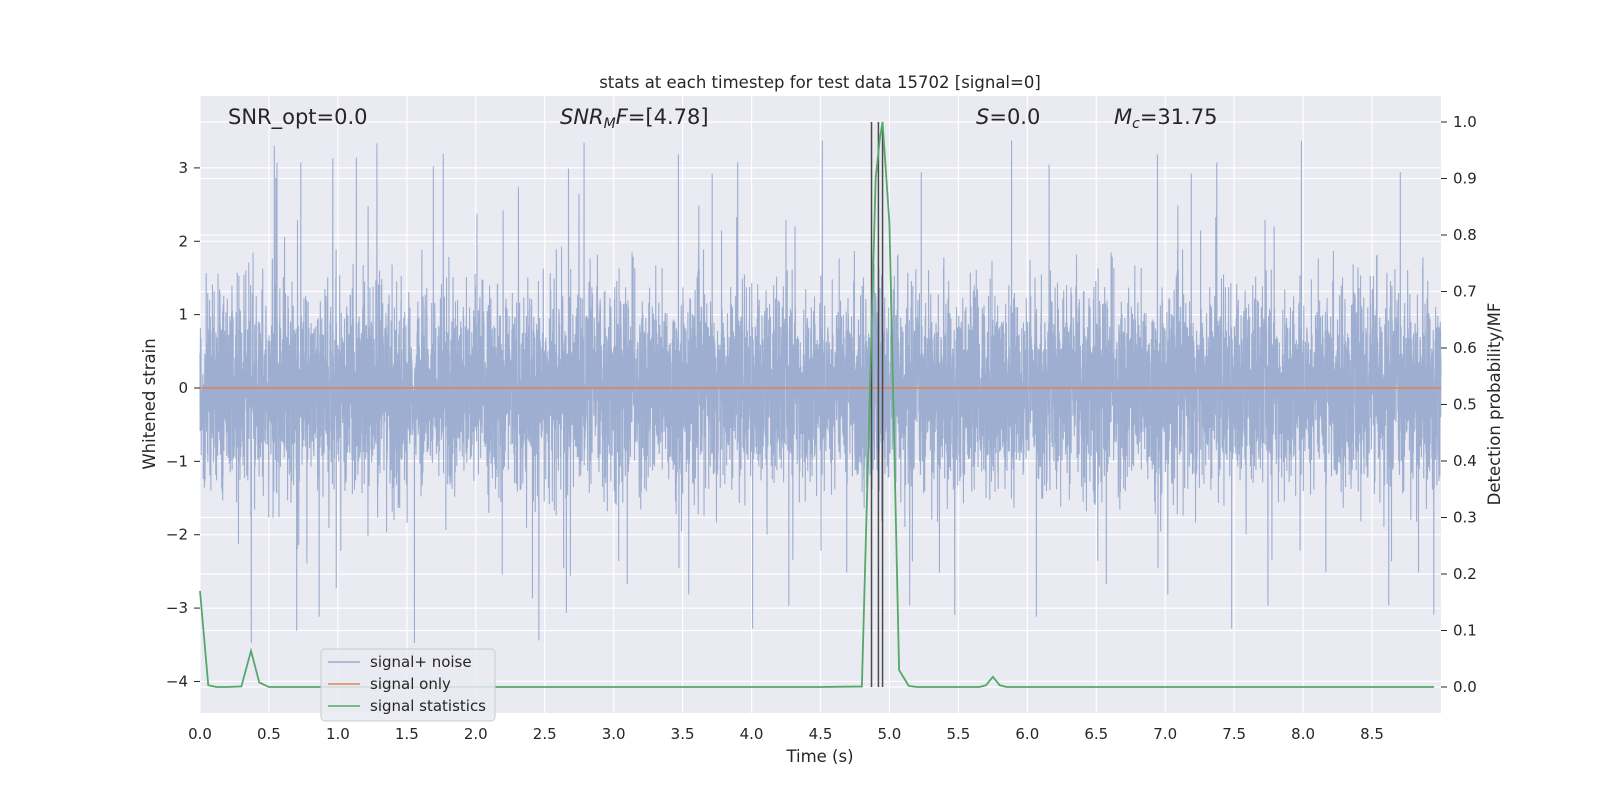 The height and width of the screenshot is (800, 1600). I want to click on y-tick-label-left: 2, so click(183, 241).